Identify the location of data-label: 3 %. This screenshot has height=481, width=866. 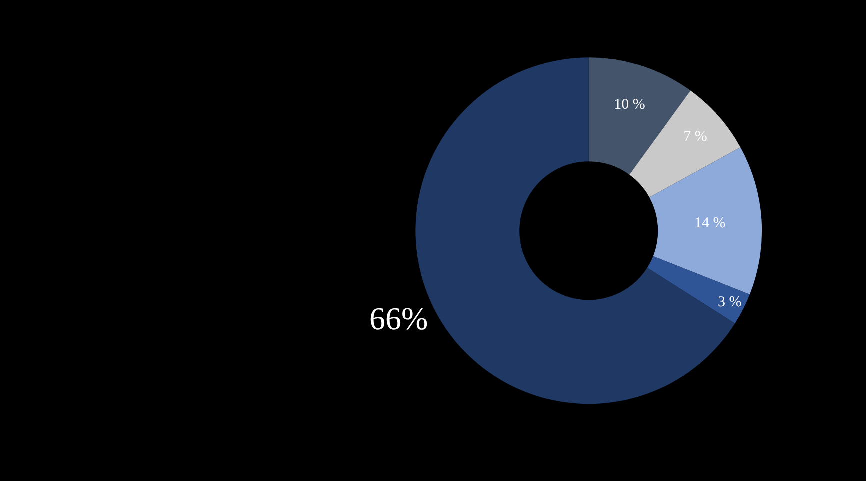
(730, 302).